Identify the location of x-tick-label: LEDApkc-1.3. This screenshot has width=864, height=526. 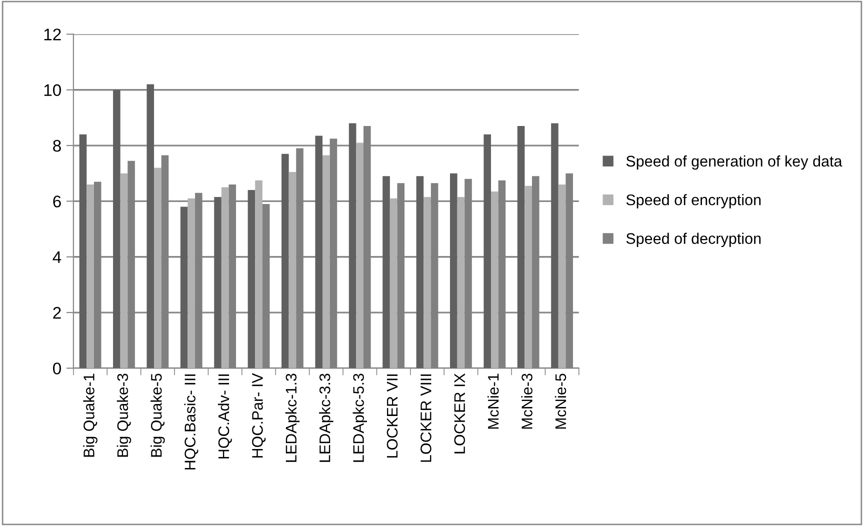
(292, 418).